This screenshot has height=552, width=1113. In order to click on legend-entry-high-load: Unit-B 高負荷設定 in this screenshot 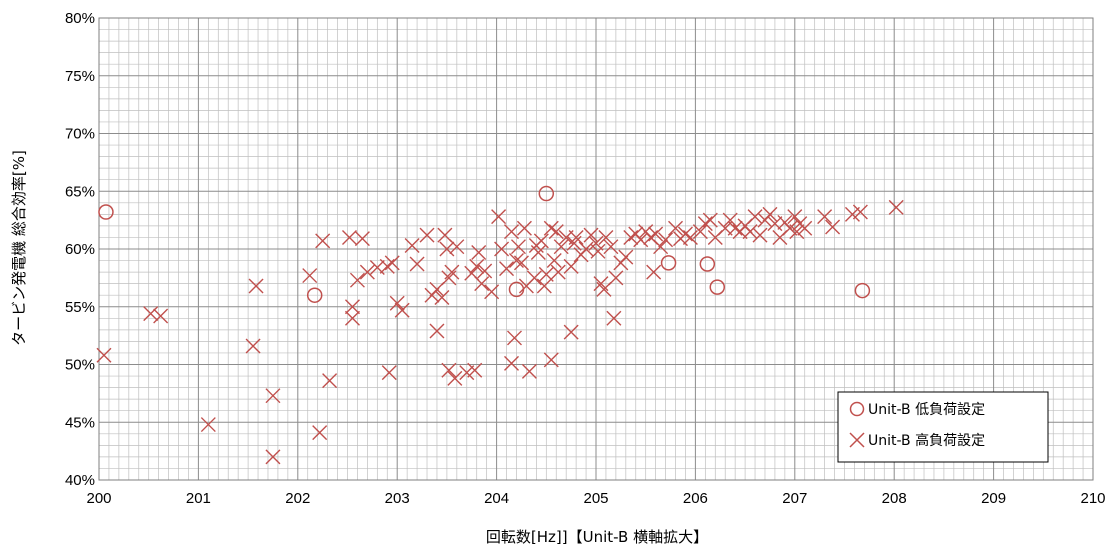, I will do `click(926, 440)`.